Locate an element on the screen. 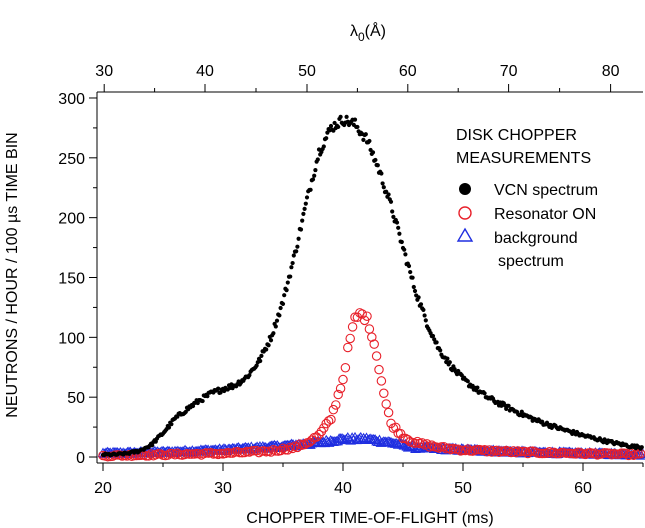  y-tick-label: 300 is located at coordinates (71, 99).